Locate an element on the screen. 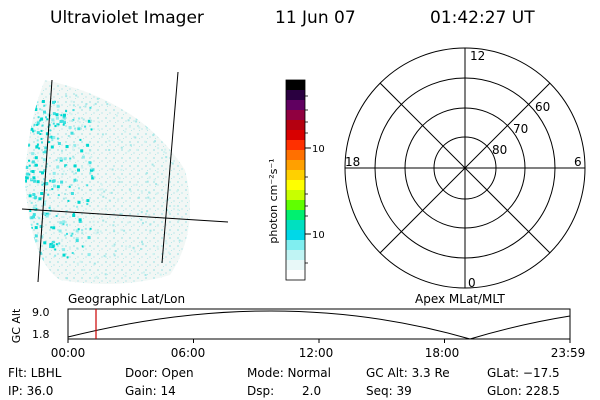  glat-info: GLat: −17.5 is located at coordinates (523, 373).